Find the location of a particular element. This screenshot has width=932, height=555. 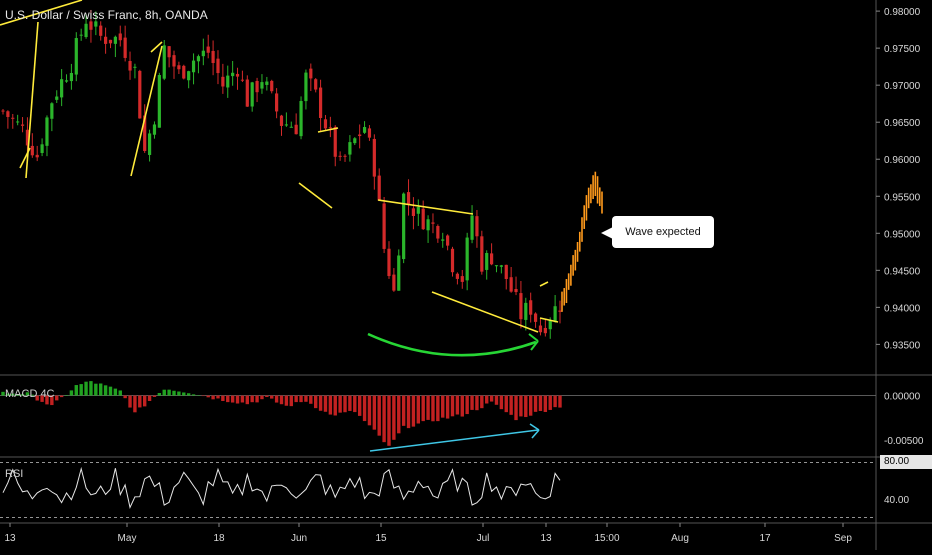

price-tick-label: 0.97000 is located at coordinates (902, 86).